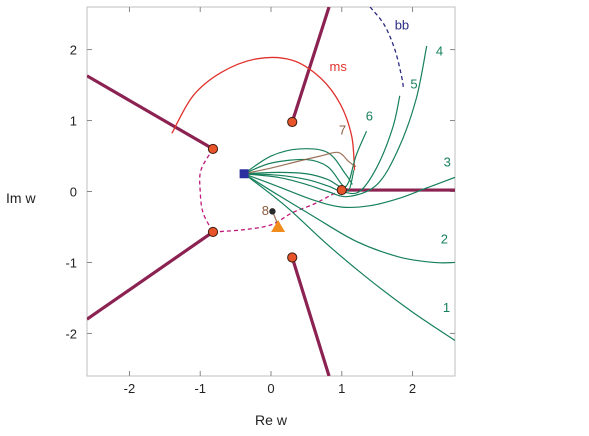  I want to click on curve-label-2: 2, so click(444, 238).